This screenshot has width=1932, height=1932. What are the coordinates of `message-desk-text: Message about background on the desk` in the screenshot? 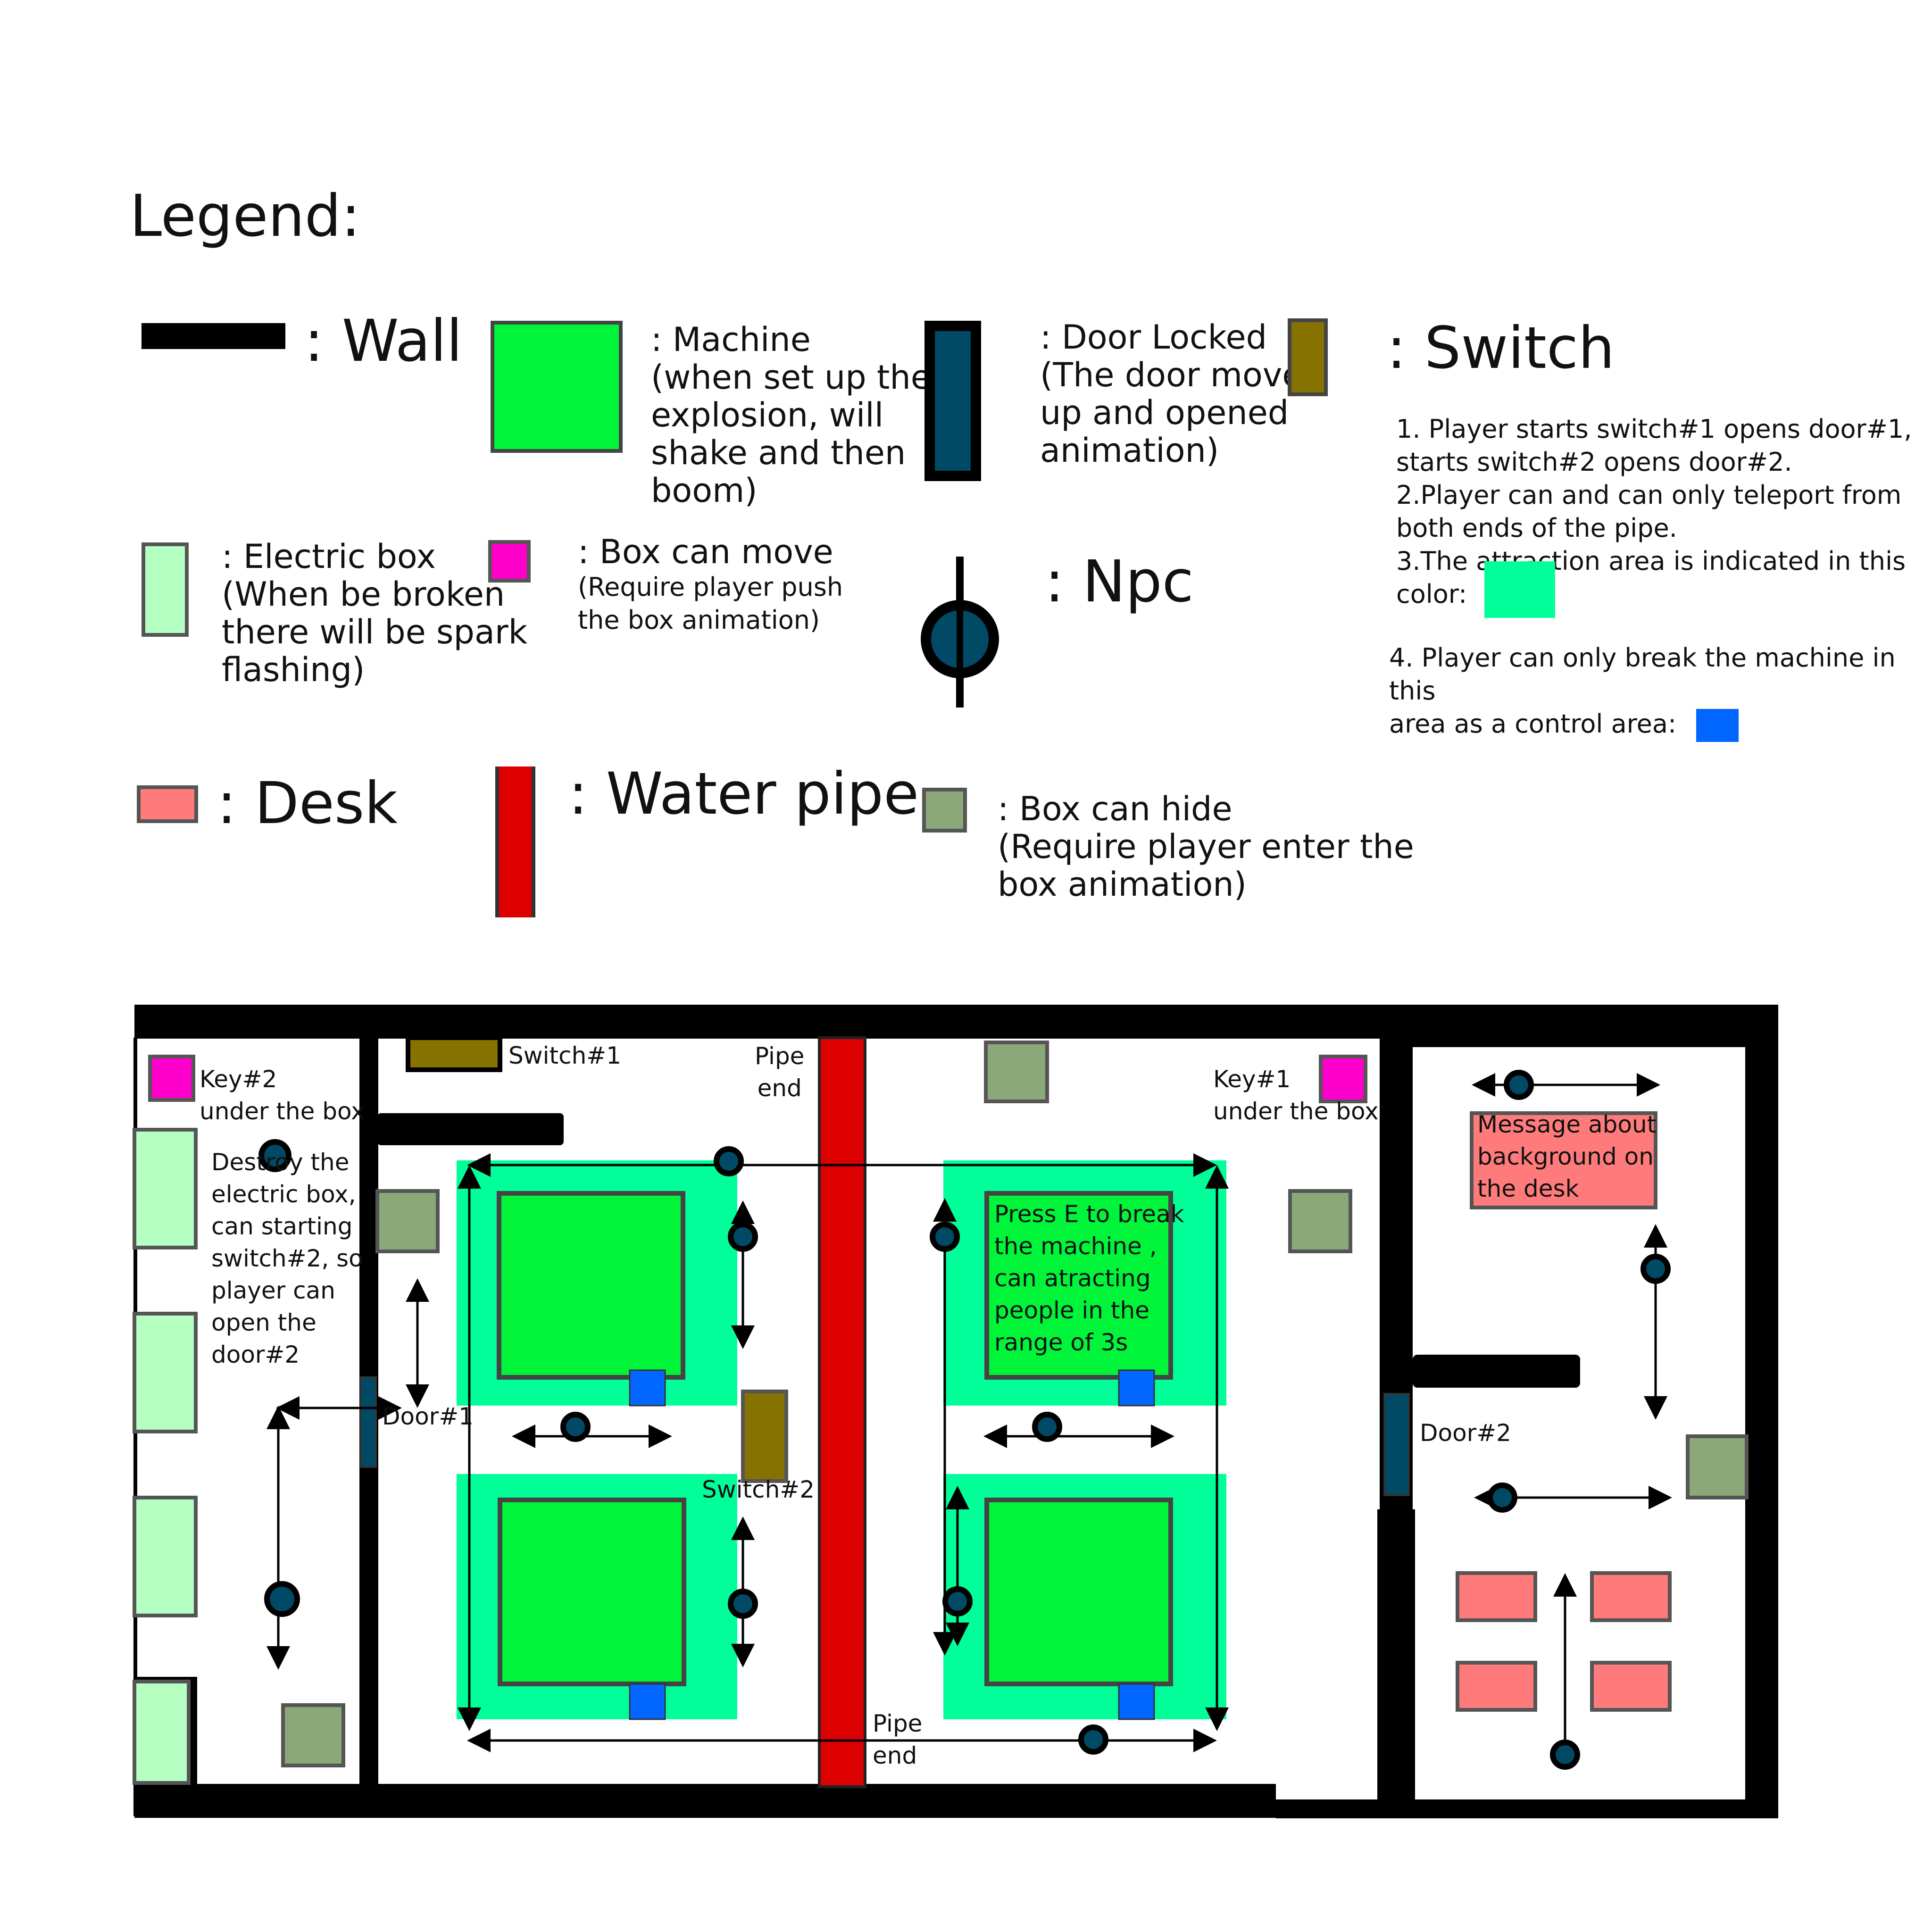 It's located at (1567, 1157).